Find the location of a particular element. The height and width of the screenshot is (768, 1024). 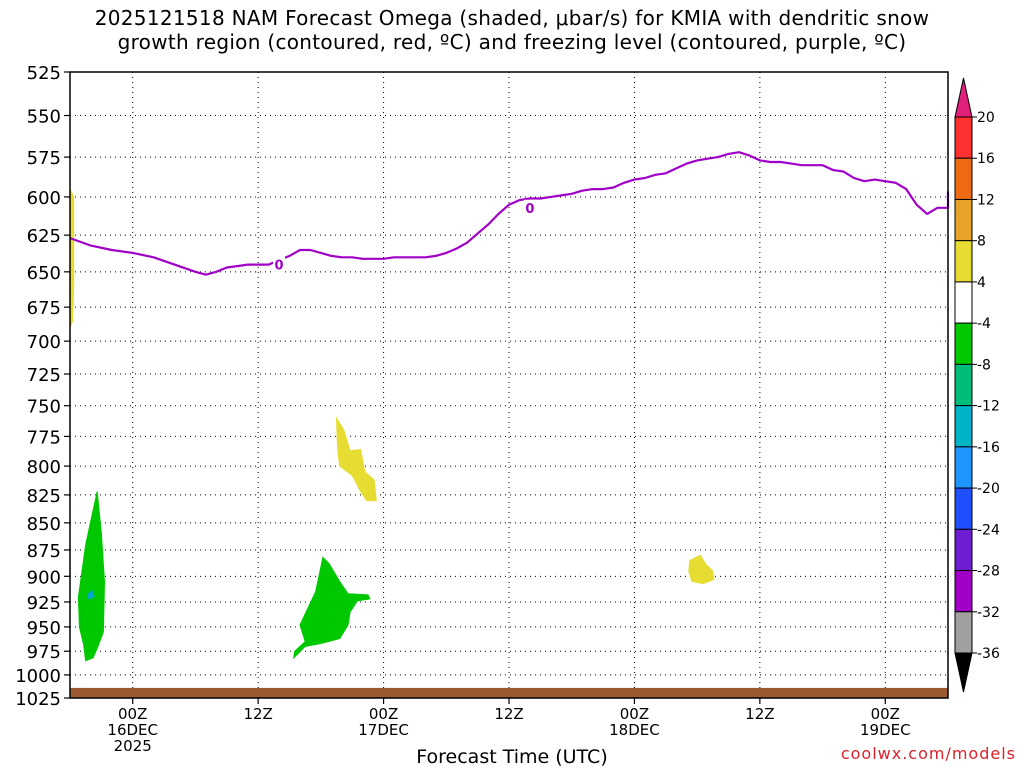

y-tick-label: 775 is located at coordinates (44, 437).